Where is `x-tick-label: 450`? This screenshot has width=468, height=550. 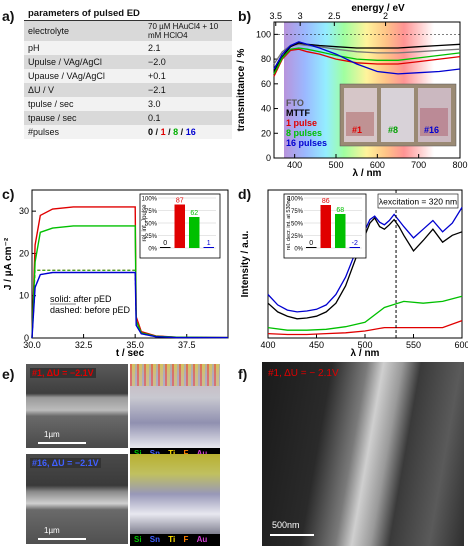 x-tick-label: 450 is located at coordinates (316, 345).